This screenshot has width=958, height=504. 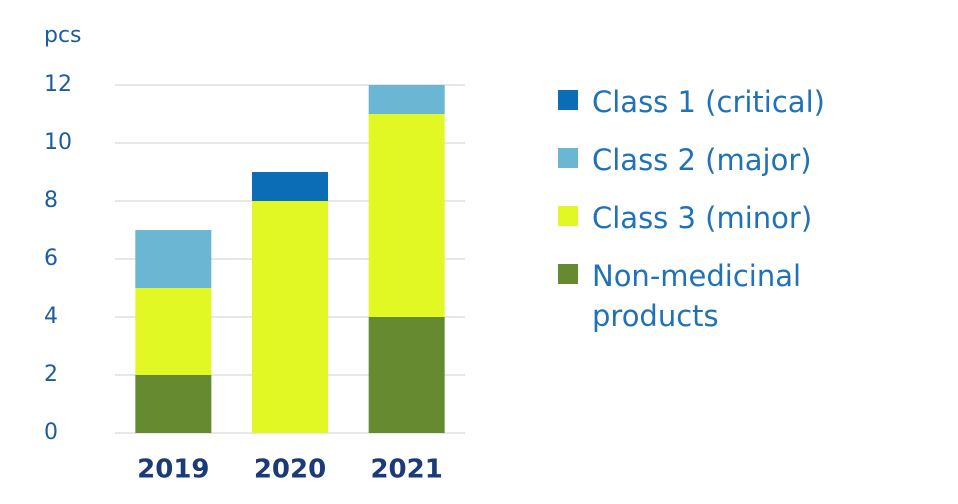 What do you see at coordinates (63, 35) in the screenshot?
I see `y-axis-label: pcs` at bounding box center [63, 35].